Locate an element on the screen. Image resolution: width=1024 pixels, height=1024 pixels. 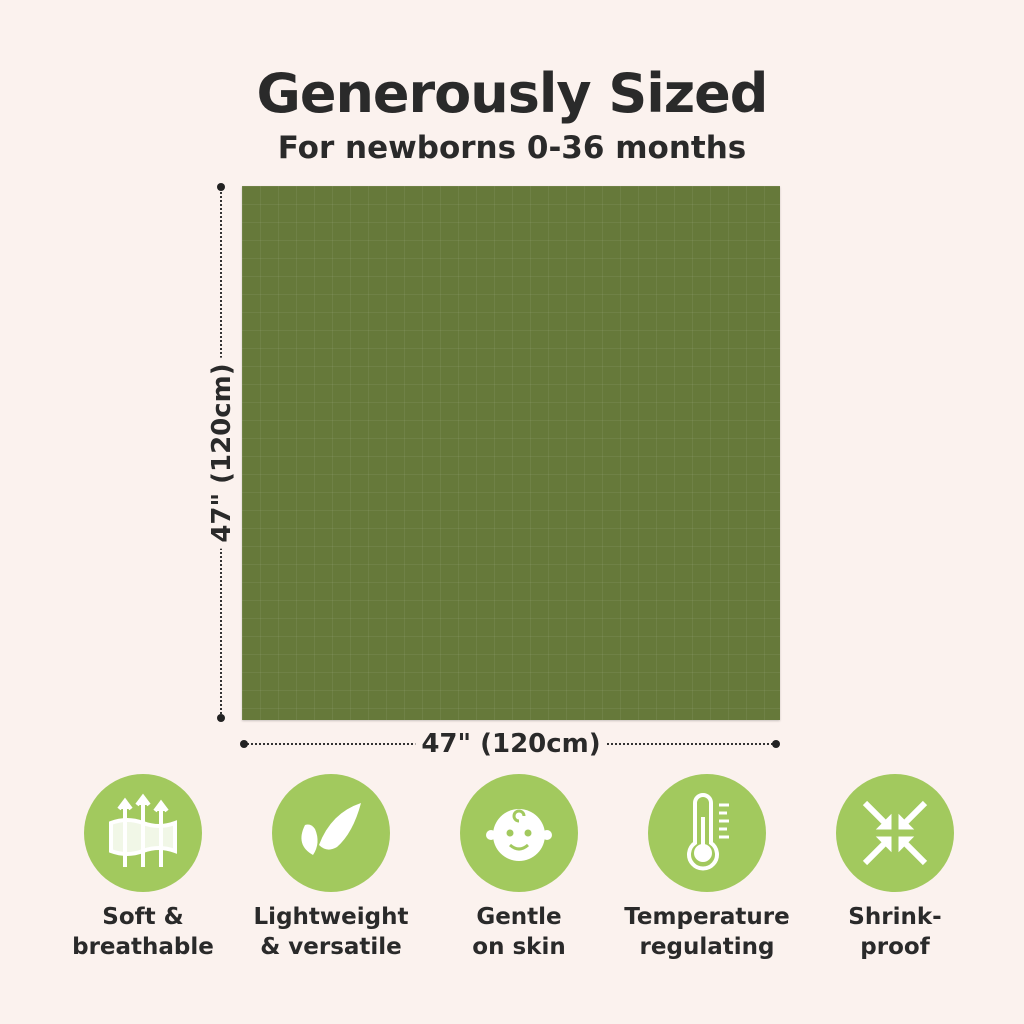
feather-icon is located at coordinates (331, 833).